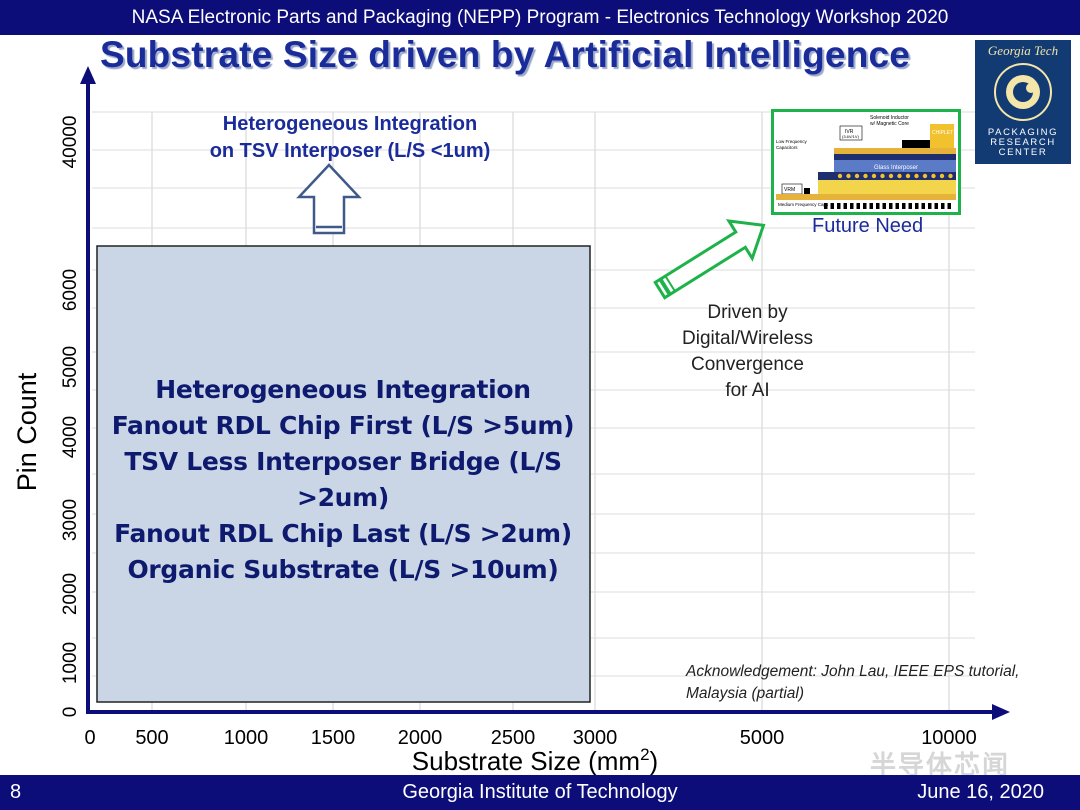  What do you see at coordinates (70, 290) in the screenshot?
I see `y-tick-label: 6000` at bounding box center [70, 290].